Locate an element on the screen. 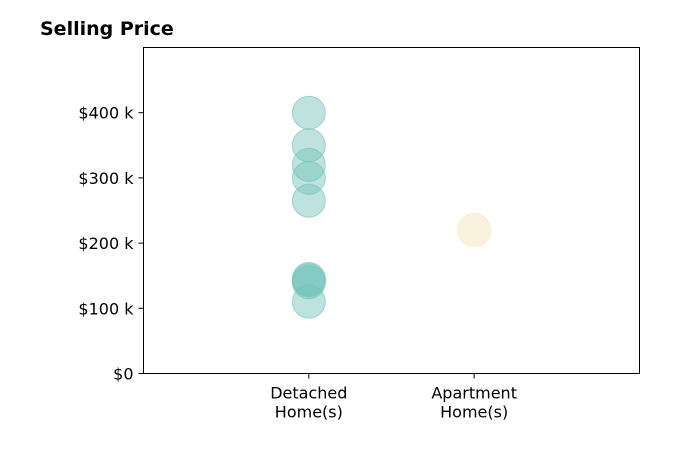 The image size is (679, 462). y-axis: $0 $100 k $200 k $300 k $400 k is located at coordinates (111, 244).